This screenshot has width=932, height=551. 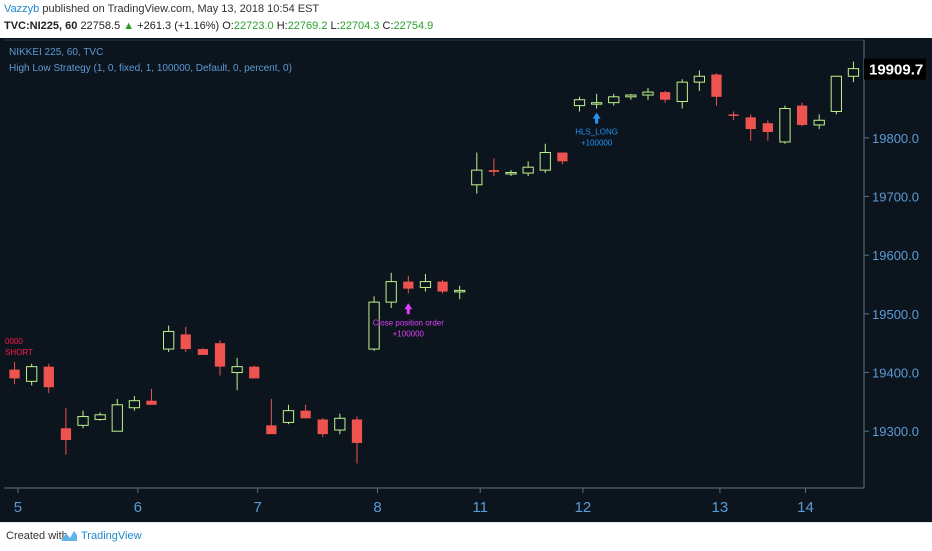 I want to click on last-price-box, so click(x=895, y=69).